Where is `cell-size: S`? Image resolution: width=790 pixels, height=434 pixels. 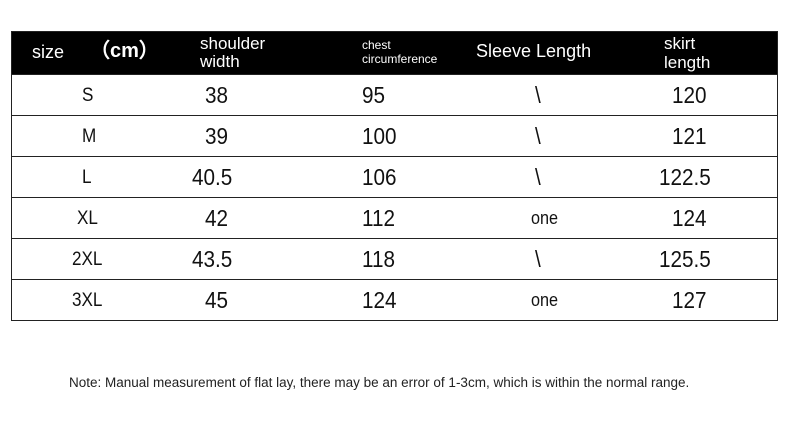 cell-size: S is located at coordinates (88, 95).